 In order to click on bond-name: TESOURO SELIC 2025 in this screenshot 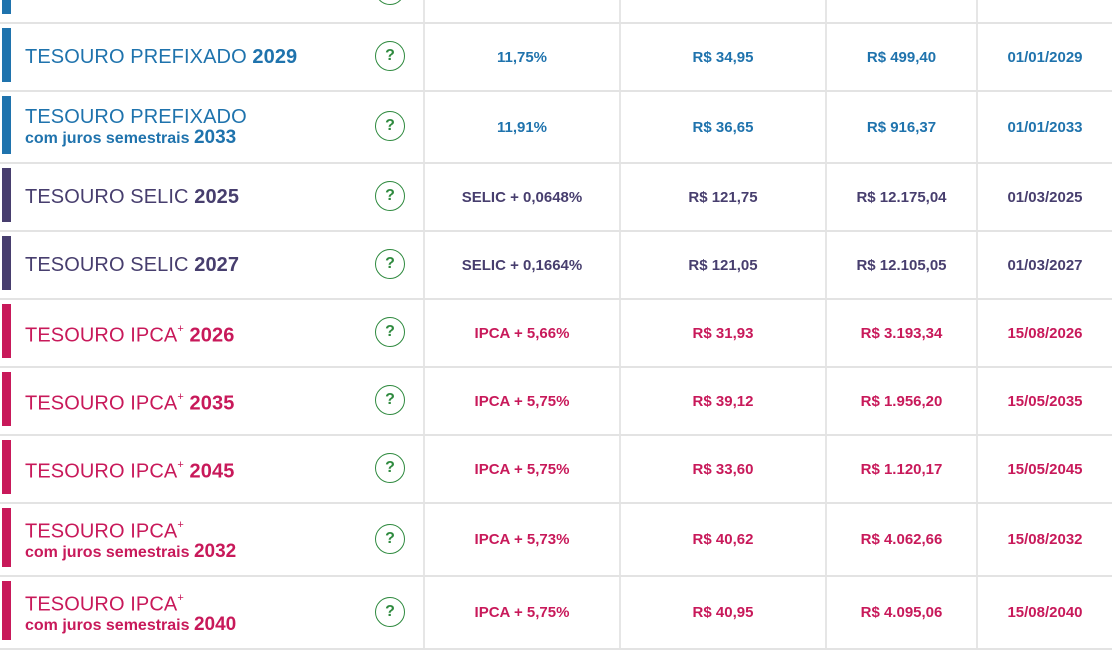, I will do `click(132, 197)`.